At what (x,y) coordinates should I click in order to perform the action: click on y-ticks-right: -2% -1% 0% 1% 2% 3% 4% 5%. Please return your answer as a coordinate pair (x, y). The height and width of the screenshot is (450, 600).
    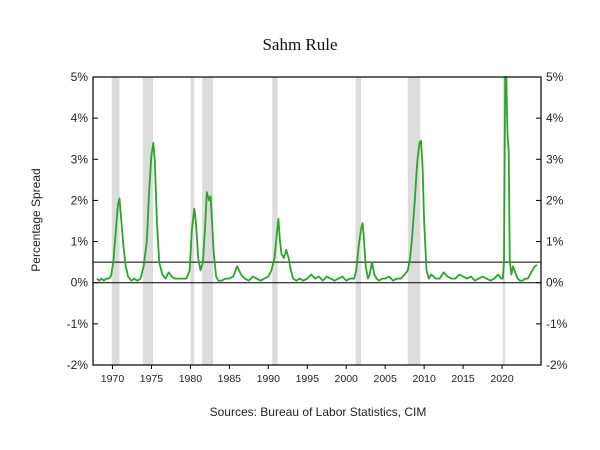
    Looking at the image, I should click on (552, 221).